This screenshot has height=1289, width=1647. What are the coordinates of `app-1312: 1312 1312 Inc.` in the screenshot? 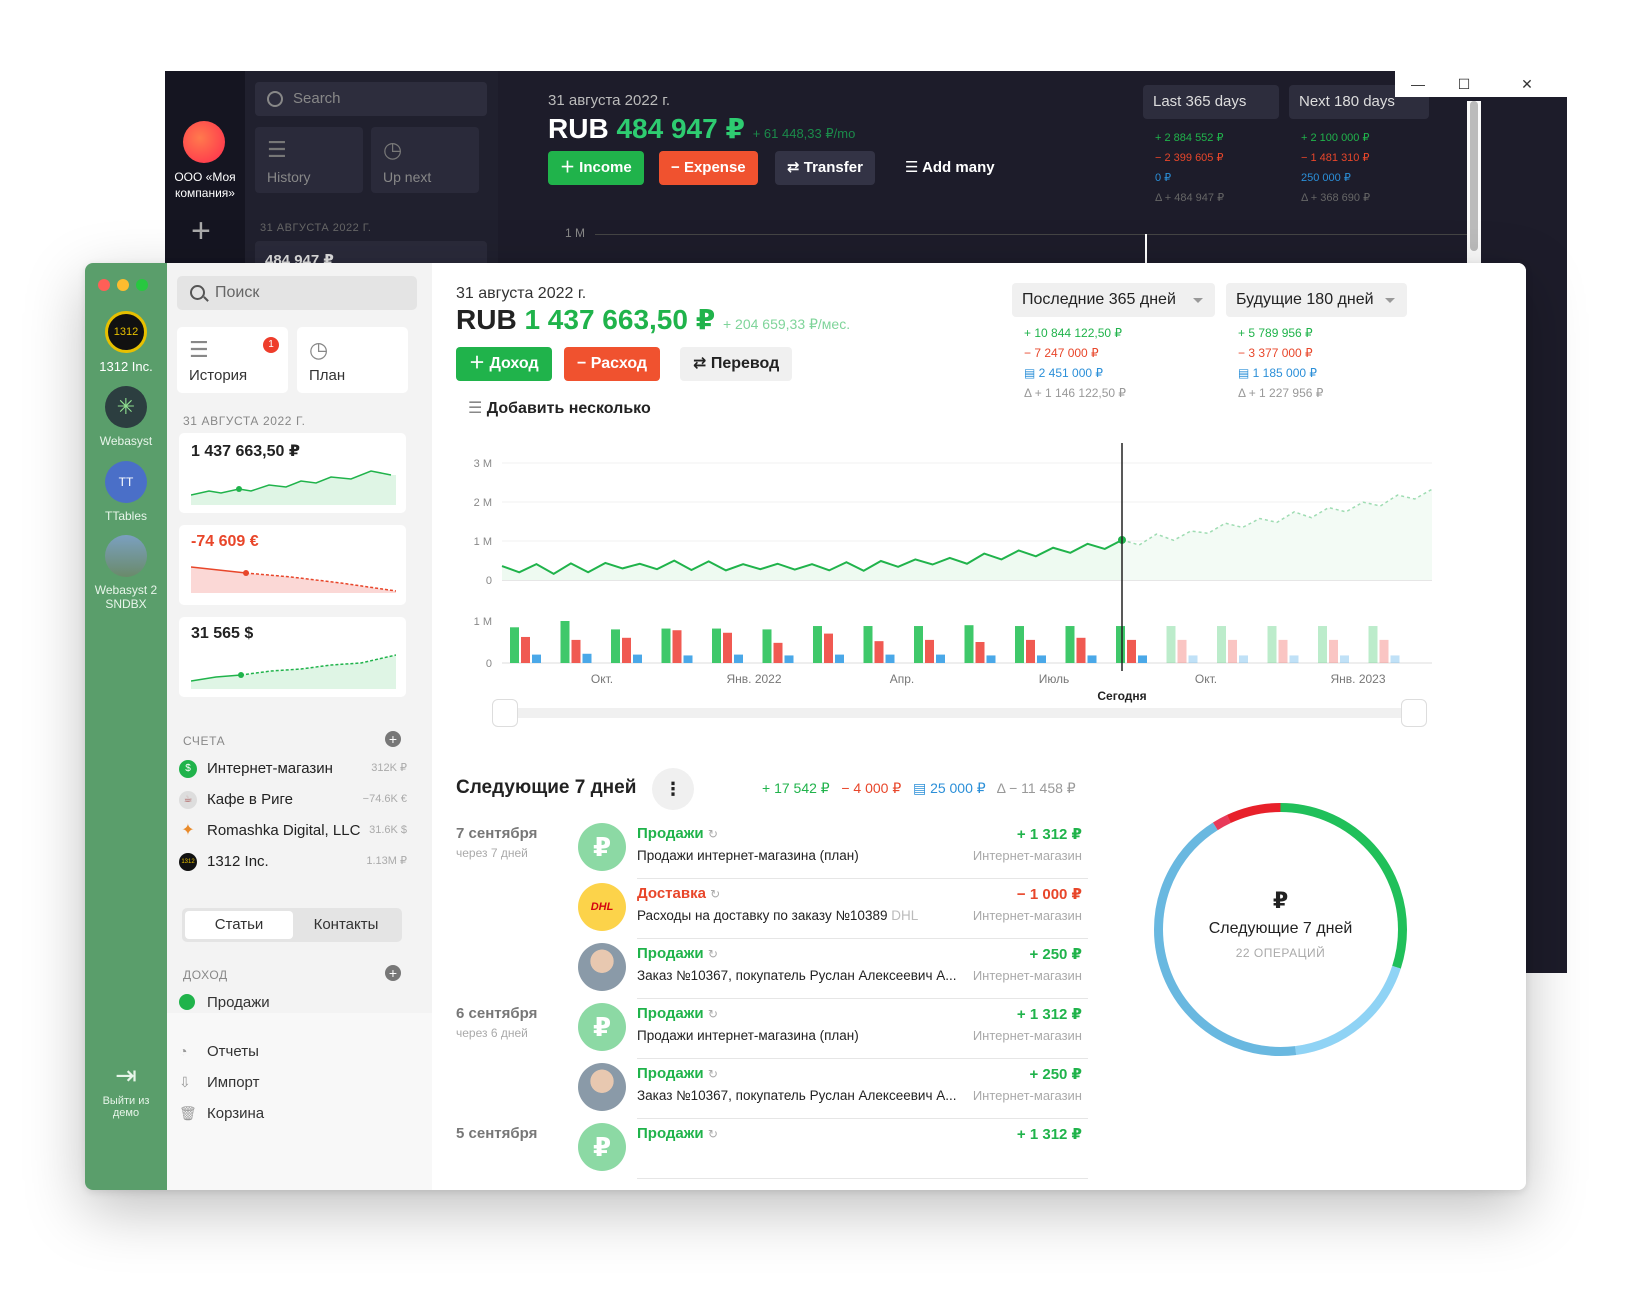 It's located at (126, 342).